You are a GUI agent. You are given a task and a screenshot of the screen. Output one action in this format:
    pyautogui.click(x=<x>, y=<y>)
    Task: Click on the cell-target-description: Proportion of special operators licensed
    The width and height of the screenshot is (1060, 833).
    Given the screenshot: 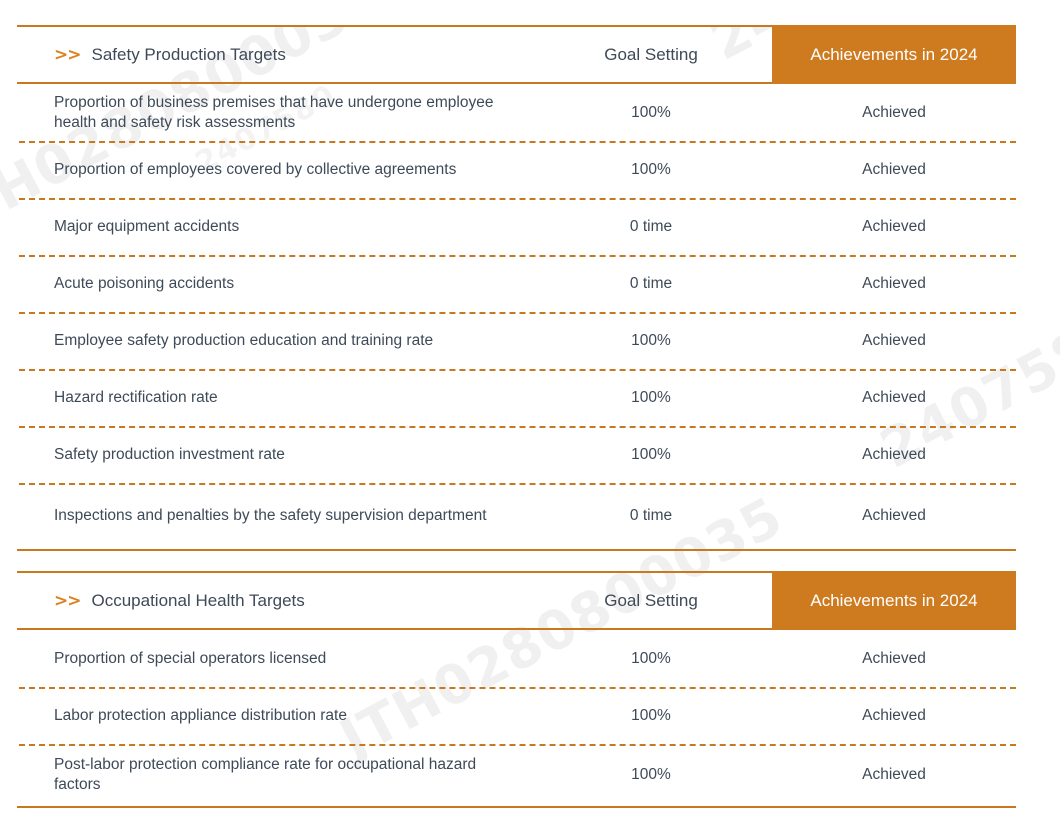 What is the action you would take?
    pyautogui.click(x=190, y=658)
    